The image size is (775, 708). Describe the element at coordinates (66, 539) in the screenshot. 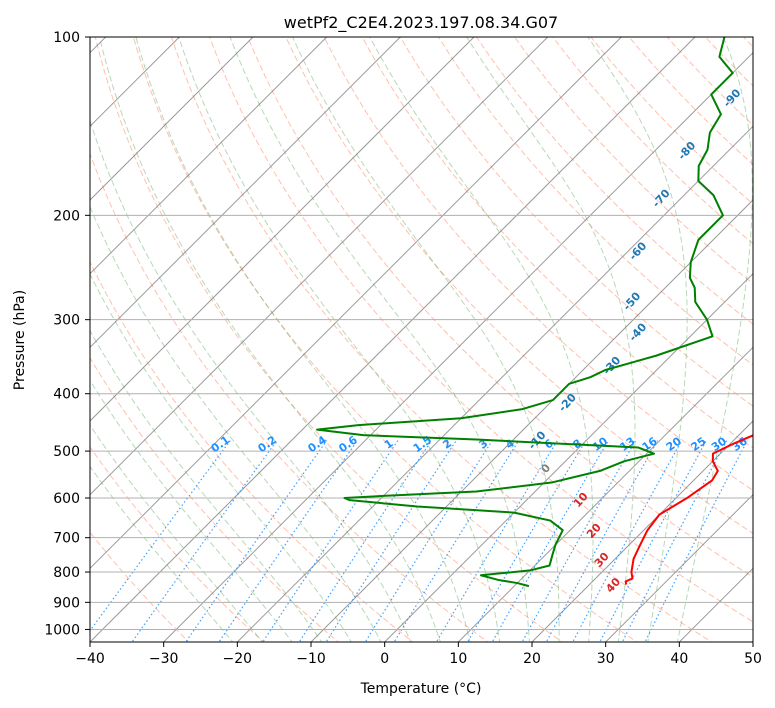

I see `y-tick-label: 700` at that location.